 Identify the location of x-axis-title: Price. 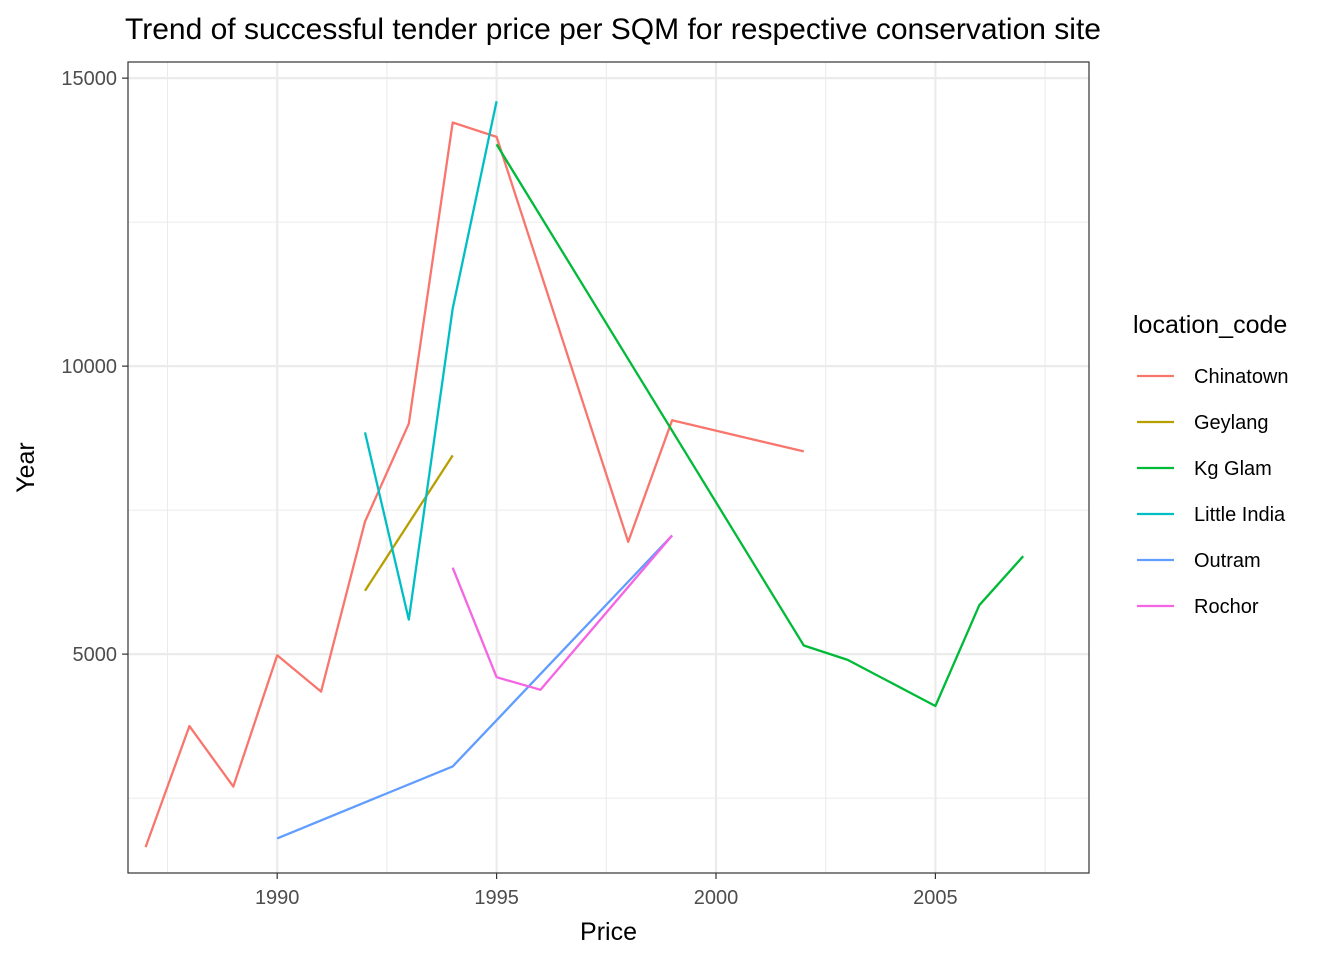
(608, 932).